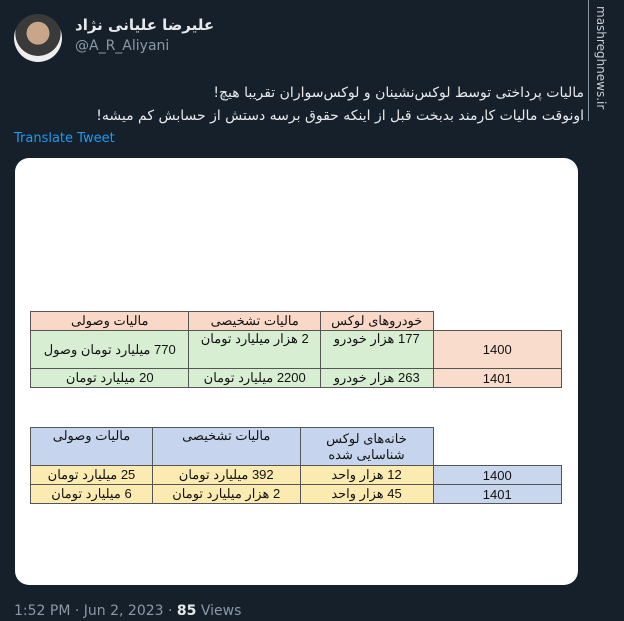  Describe the element at coordinates (226, 475) in the screenshot. I see `assessed-cell: 392 میلیارد تومان` at that location.